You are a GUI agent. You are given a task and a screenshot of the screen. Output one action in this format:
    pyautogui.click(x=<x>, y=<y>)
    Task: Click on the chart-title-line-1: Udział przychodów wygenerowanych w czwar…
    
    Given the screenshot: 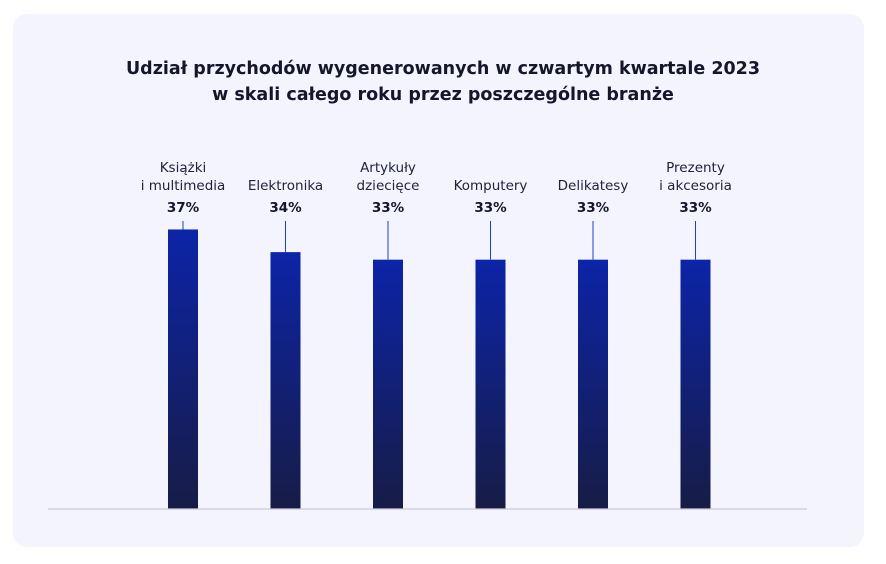 What is the action you would take?
    pyautogui.click(x=443, y=69)
    